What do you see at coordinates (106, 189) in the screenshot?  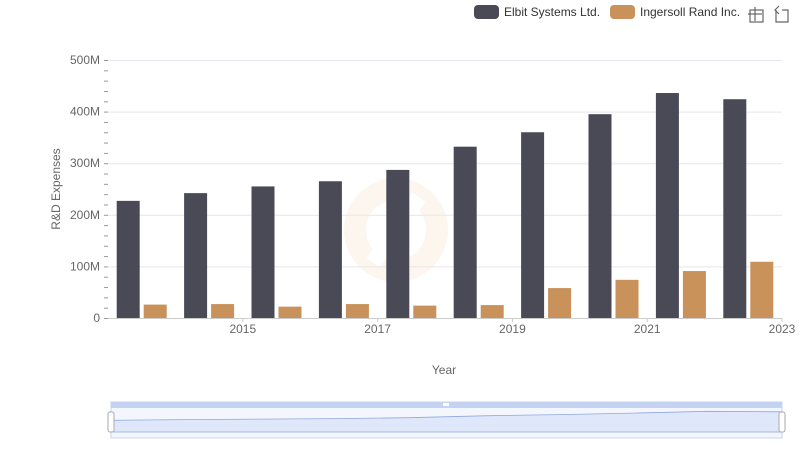 I see `y-minor-ticks` at bounding box center [106, 189].